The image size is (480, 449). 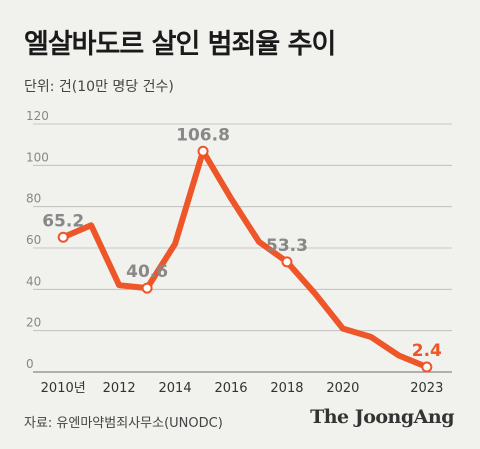 I want to click on y-tick-label-20: 20, so click(x=33, y=323).